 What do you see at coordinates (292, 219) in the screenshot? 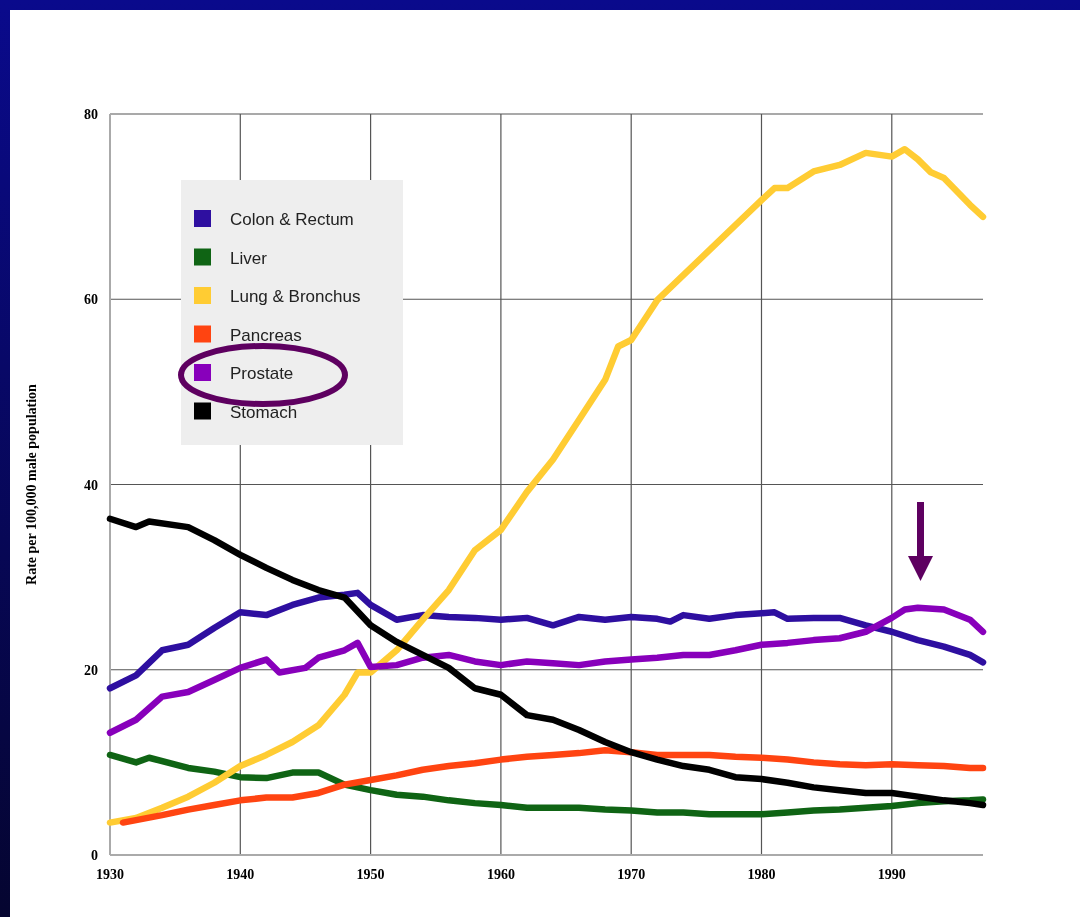
I see `legend-label: Colon & Rectum` at bounding box center [292, 219].